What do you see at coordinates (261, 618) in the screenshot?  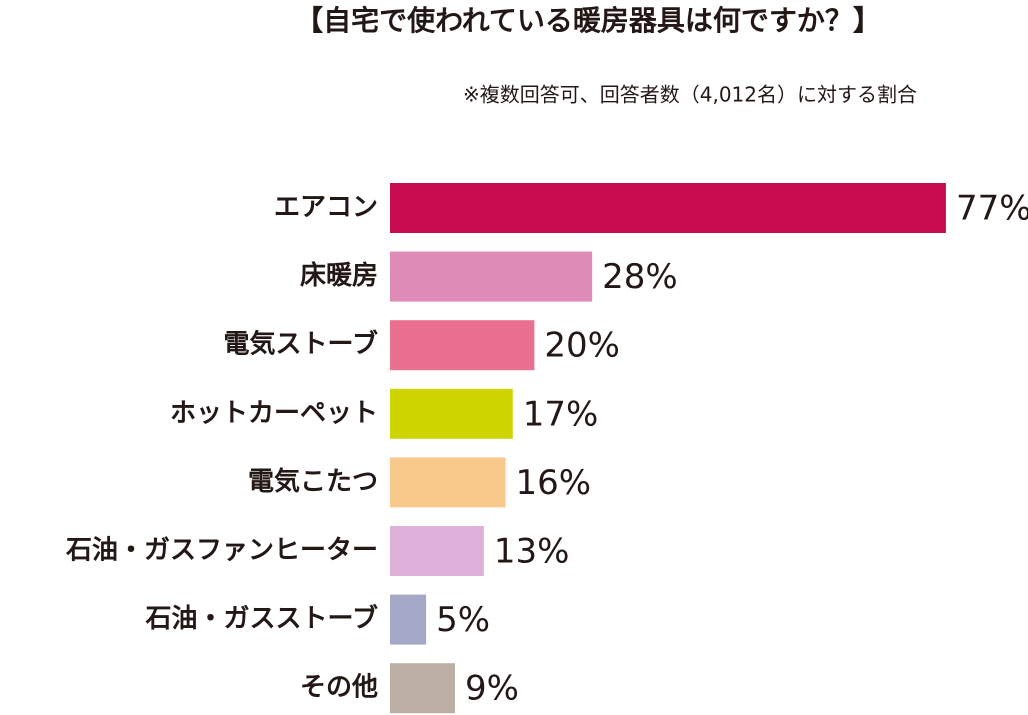 I see `category-label: 石油・ガスストーブ` at bounding box center [261, 618].